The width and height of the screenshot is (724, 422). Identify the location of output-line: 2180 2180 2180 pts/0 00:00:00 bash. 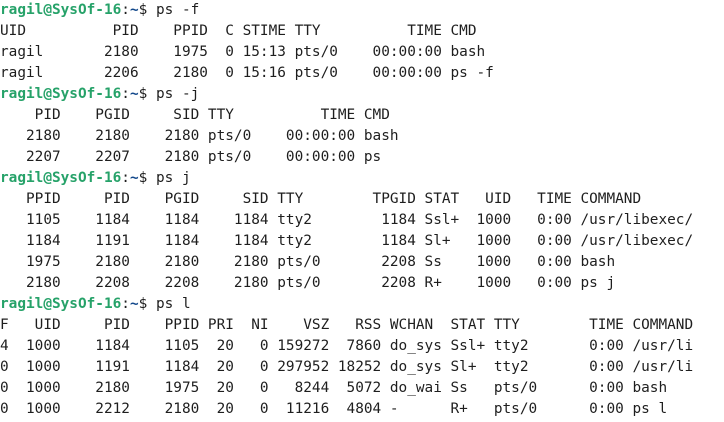
(199, 136).